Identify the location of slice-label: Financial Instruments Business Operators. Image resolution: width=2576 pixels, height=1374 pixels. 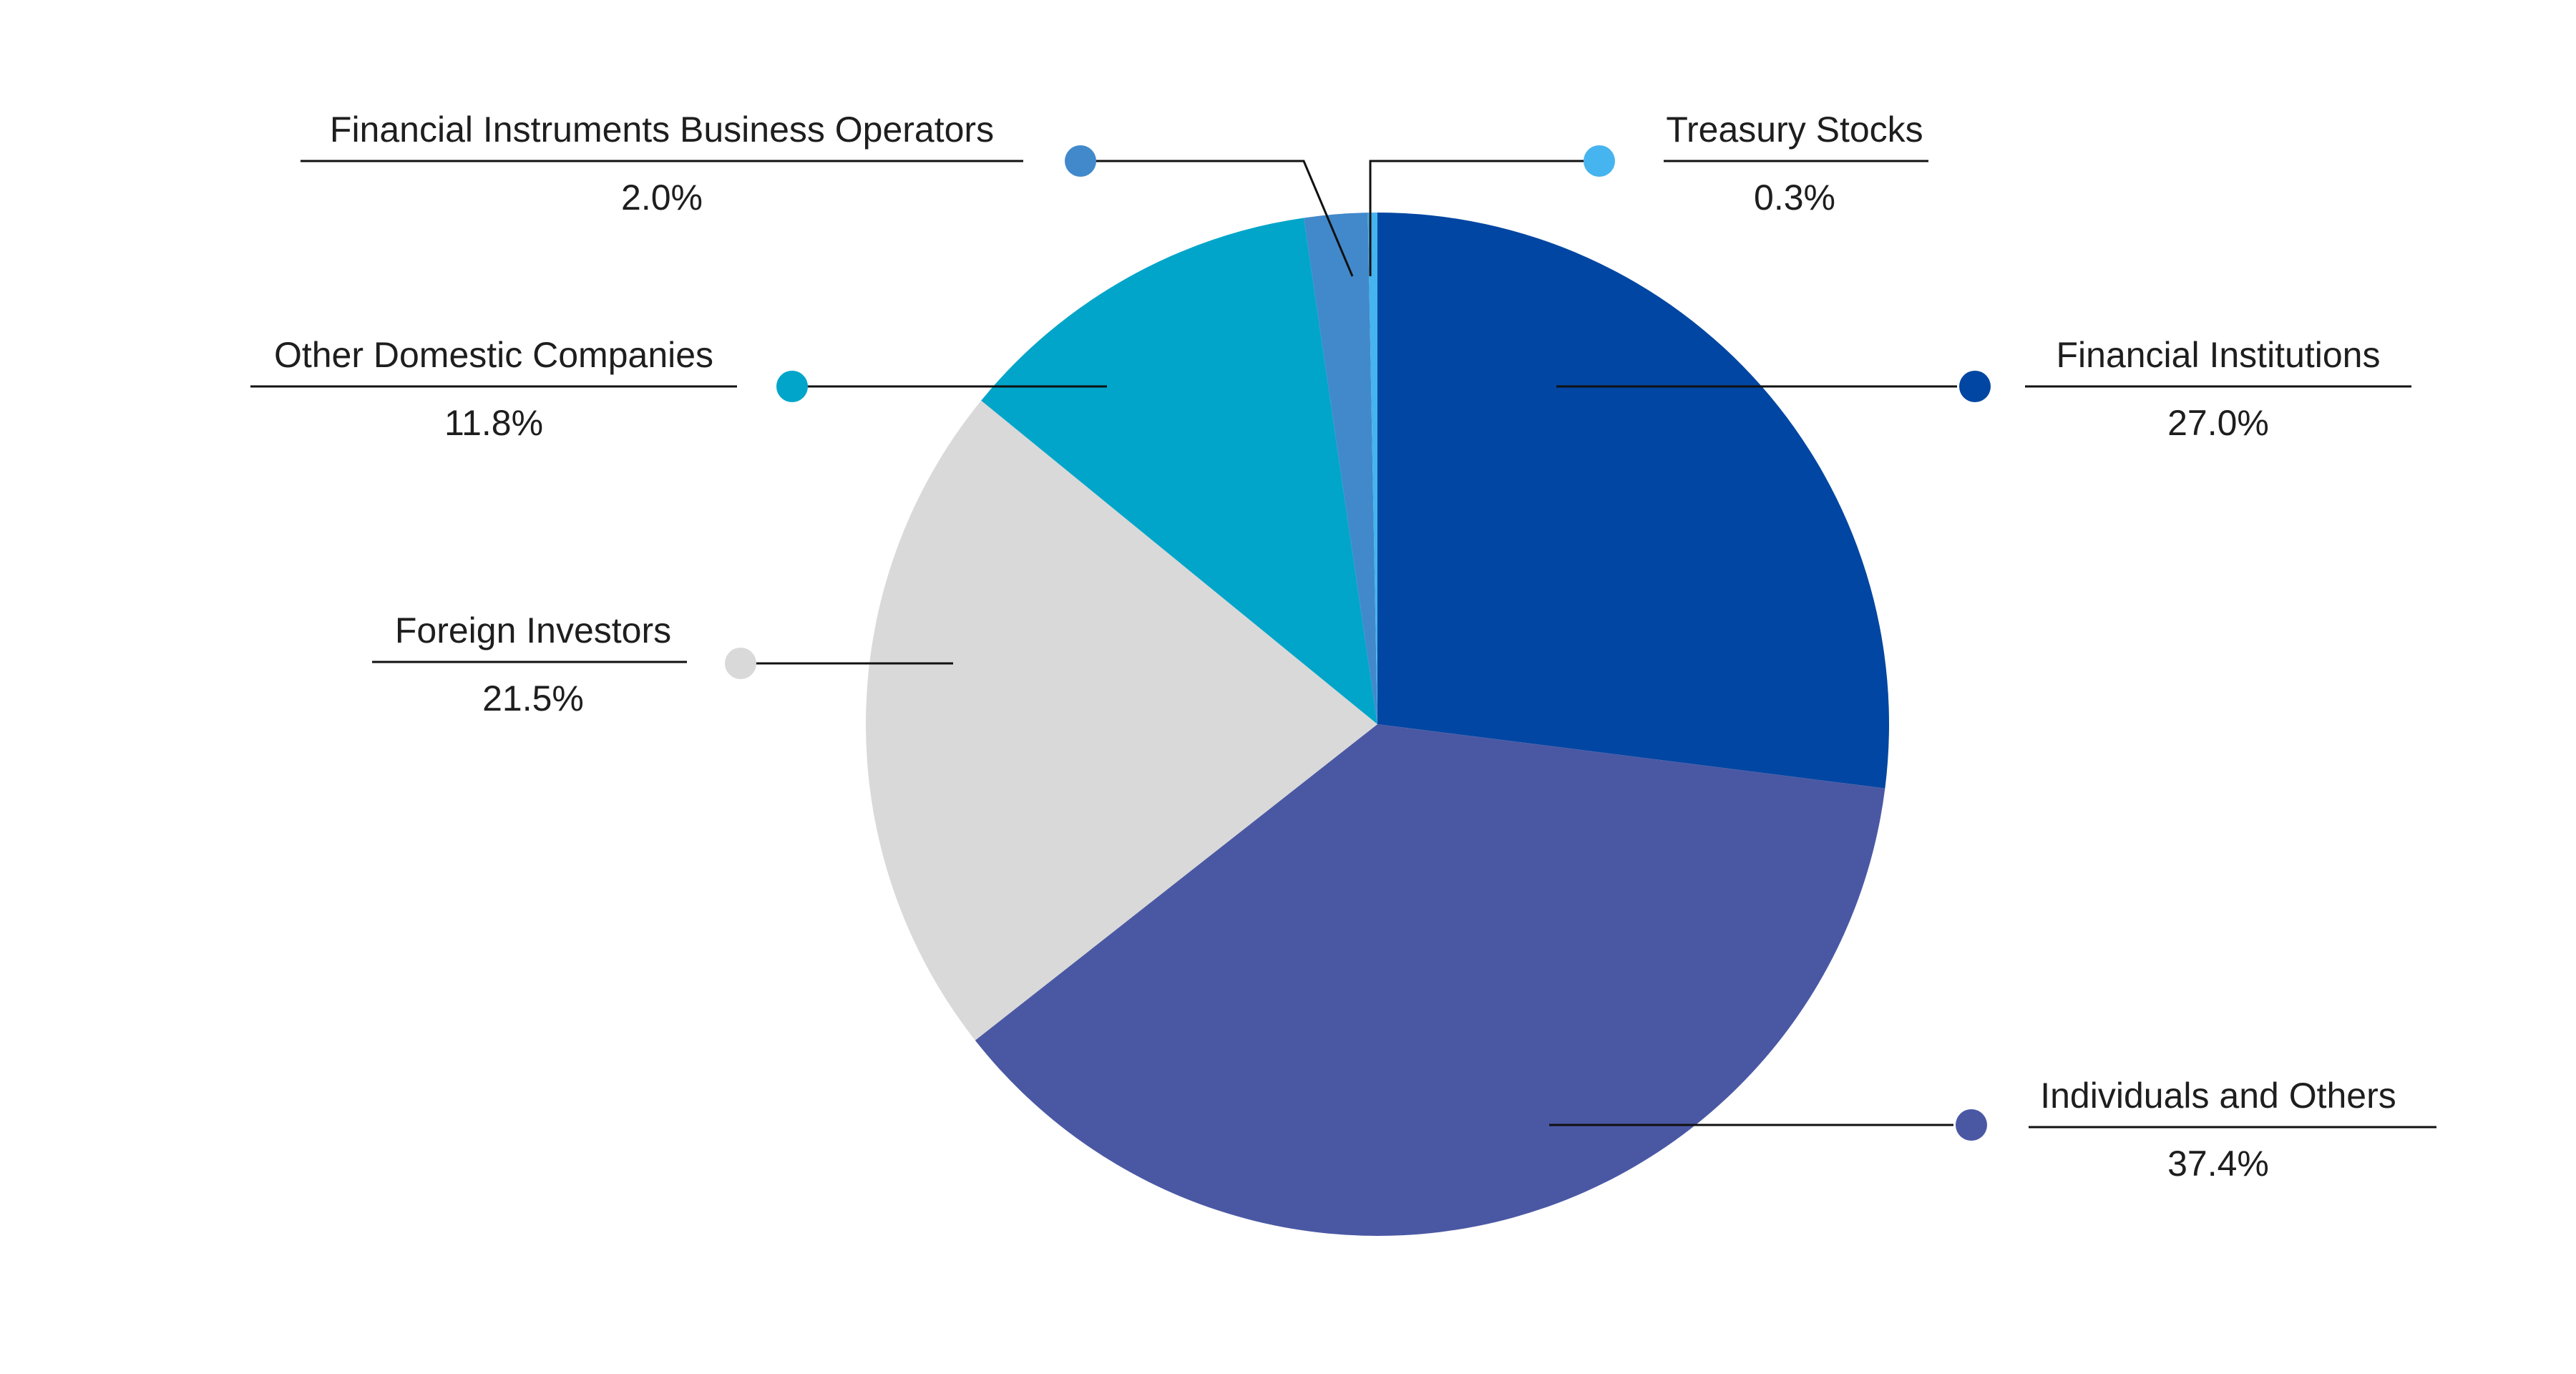
(662, 129).